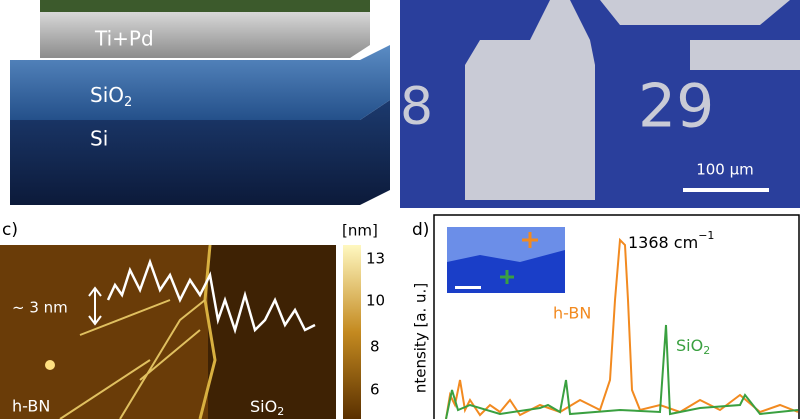  What do you see at coordinates (132, 359) in the screenshot?
I see `wrinkles` at bounding box center [132, 359].